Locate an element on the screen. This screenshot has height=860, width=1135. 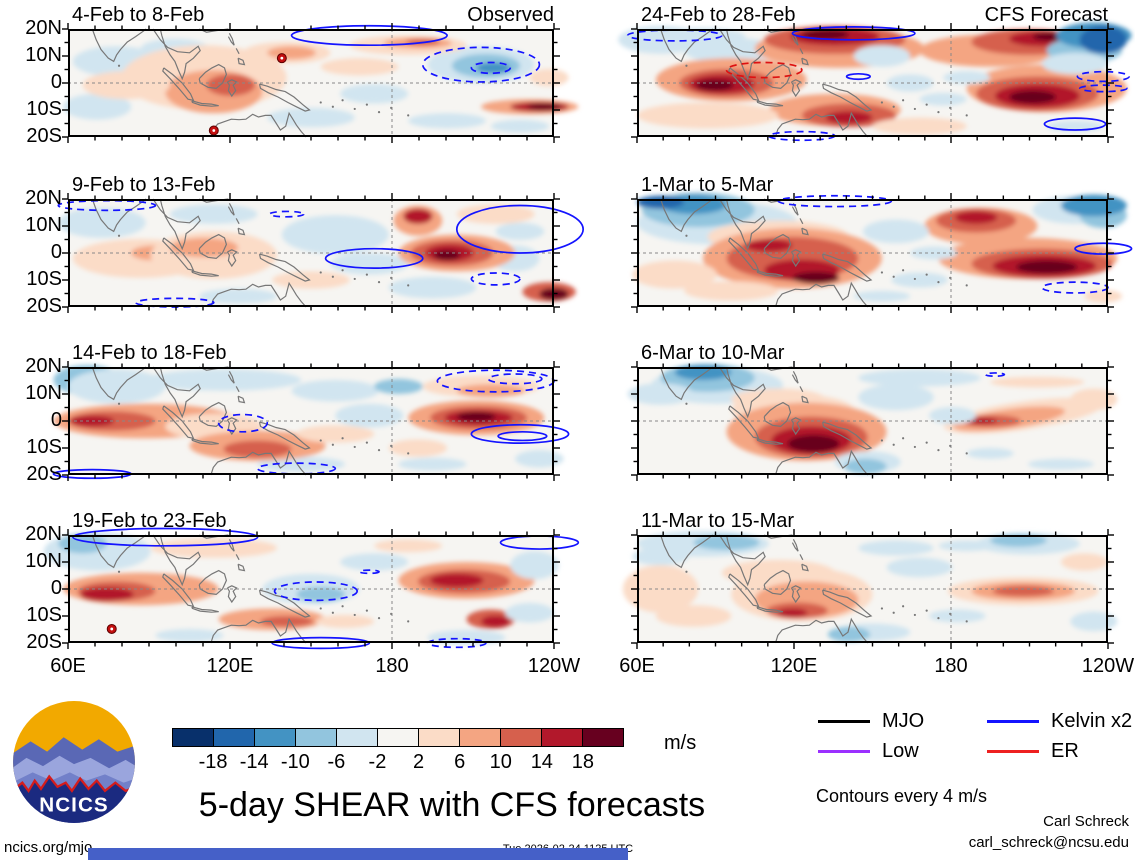
low-line-swatch is located at coordinates (844, 751).